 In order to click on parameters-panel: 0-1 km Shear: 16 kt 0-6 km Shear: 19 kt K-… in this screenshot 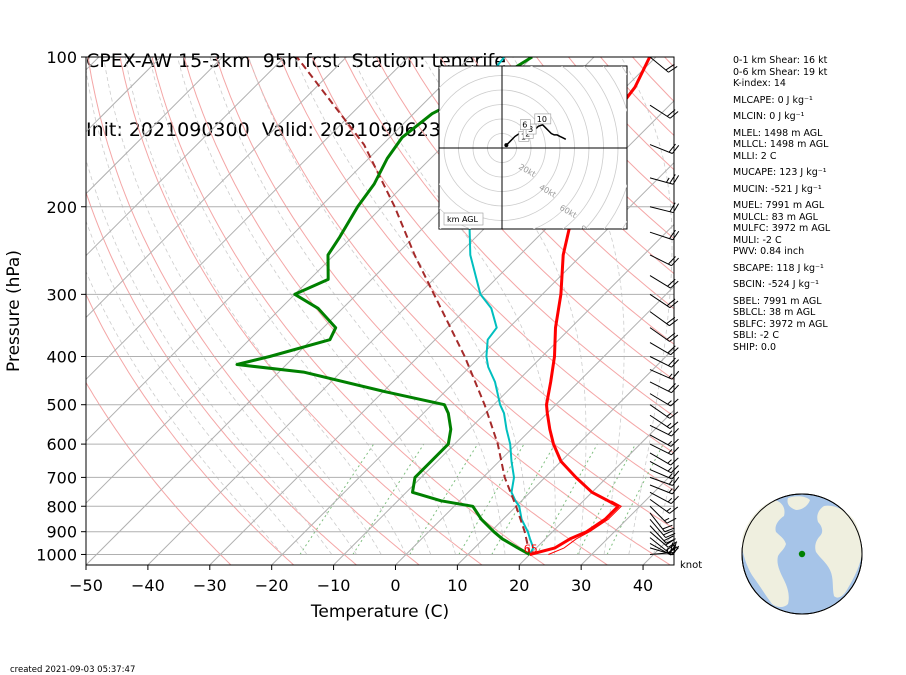, I will do `click(781, 204)`.